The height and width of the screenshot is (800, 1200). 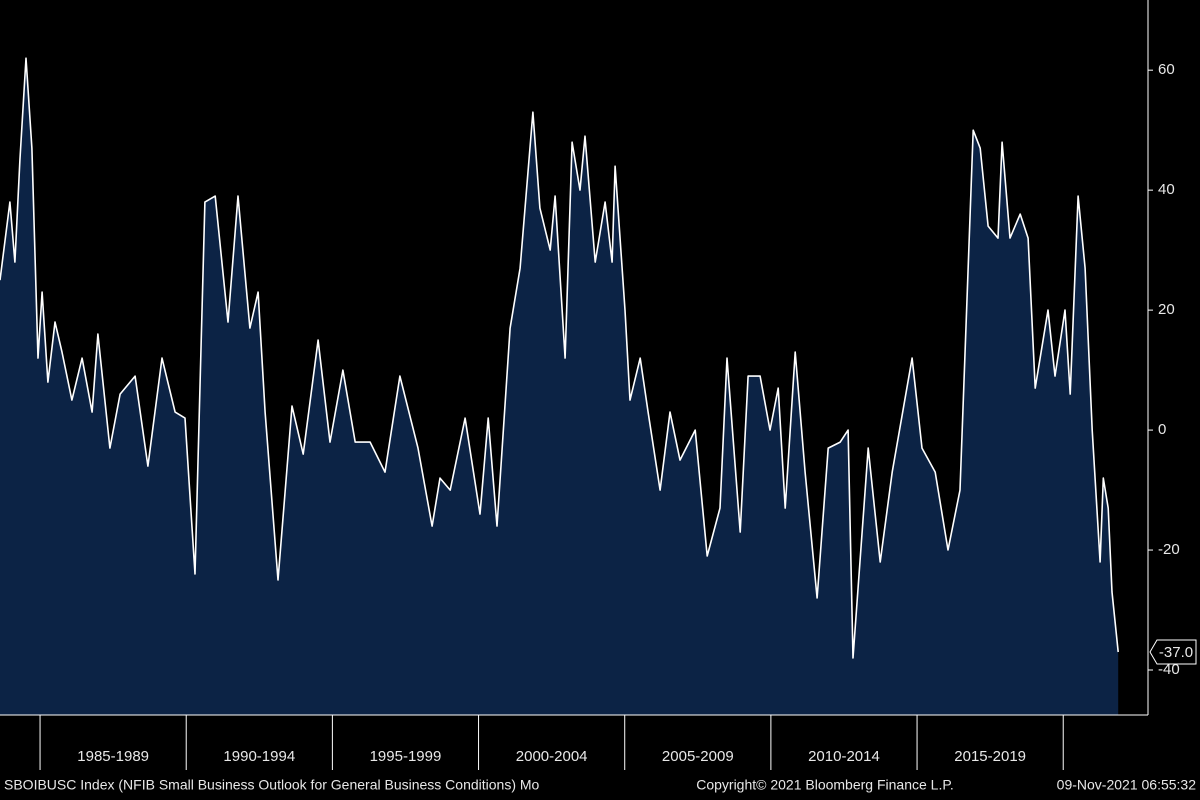 I want to click on x-period-label: 1990-1994, so click(x=259, y=756).